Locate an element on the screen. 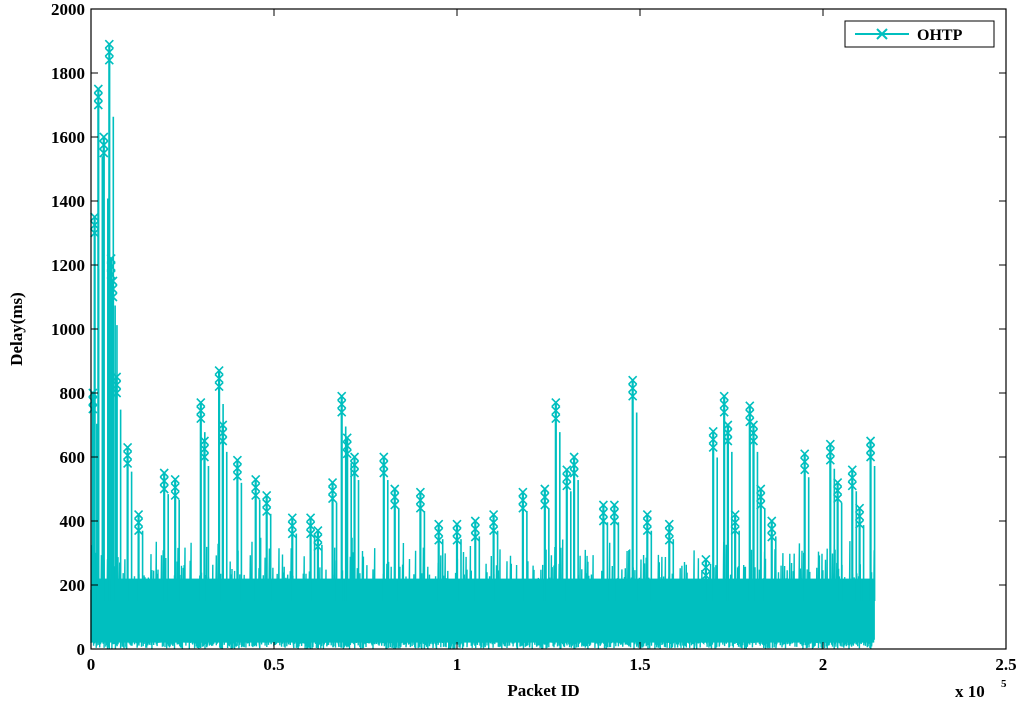  legend: OHTP is located at coordinates (919, 34).